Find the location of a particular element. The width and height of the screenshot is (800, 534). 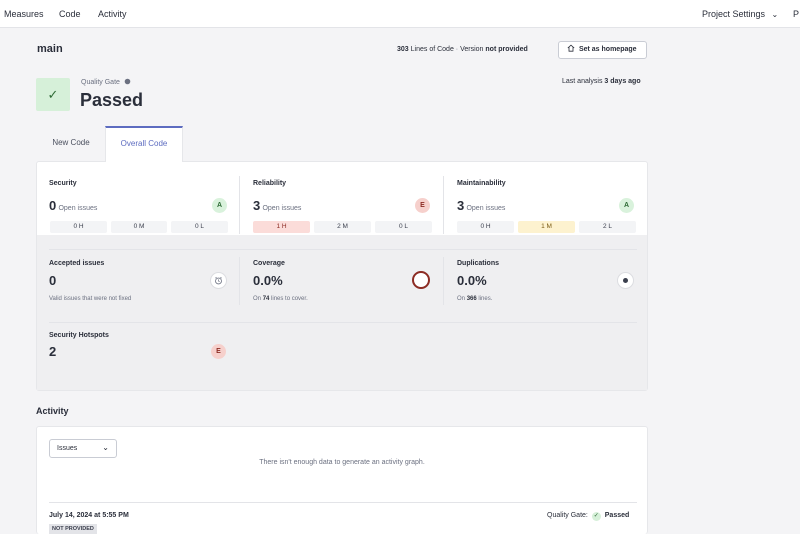

reliability-grade: E is located at coordinates (422, 205).